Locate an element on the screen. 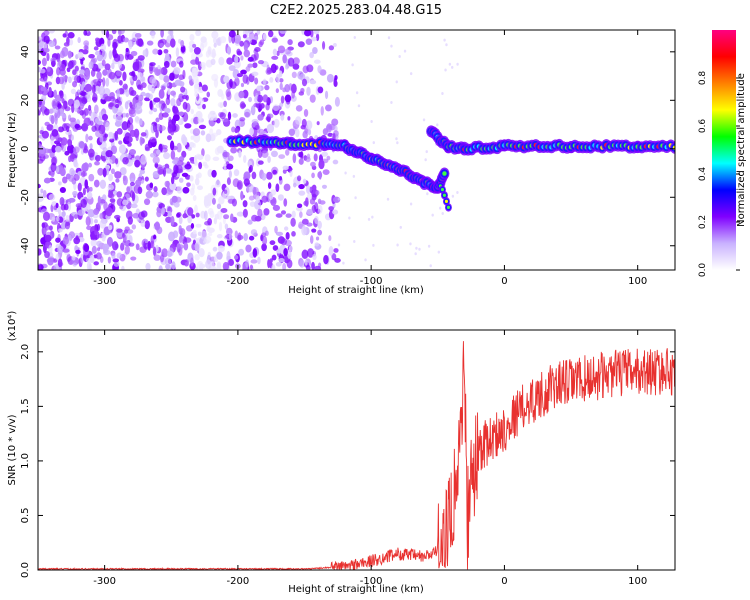  snr-y-tick-label: 1.5 is located at coordinates (25, 406).